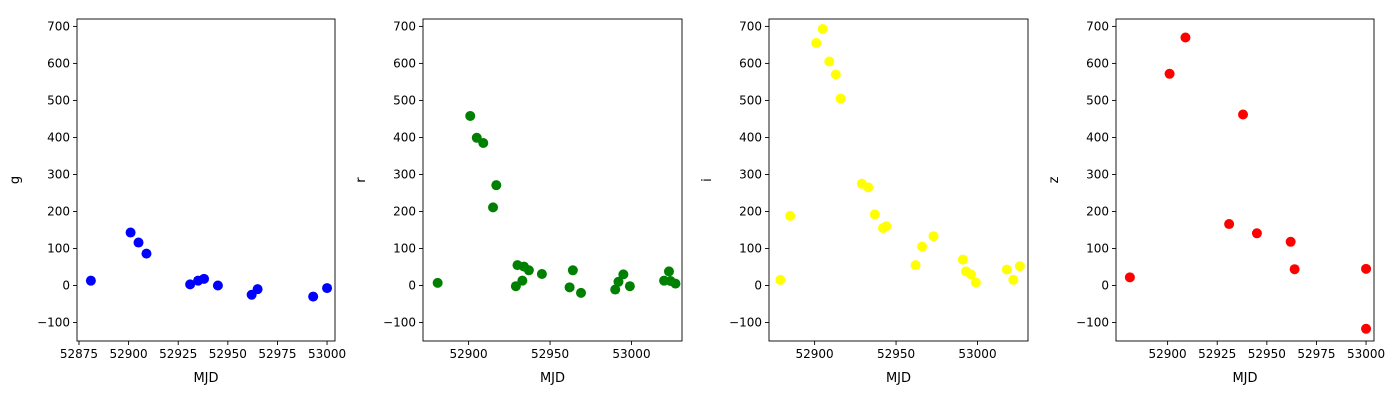  Describe the element at coordinates (1054, 179) in the screenshot. I see `y-axis-label: z` at that location.